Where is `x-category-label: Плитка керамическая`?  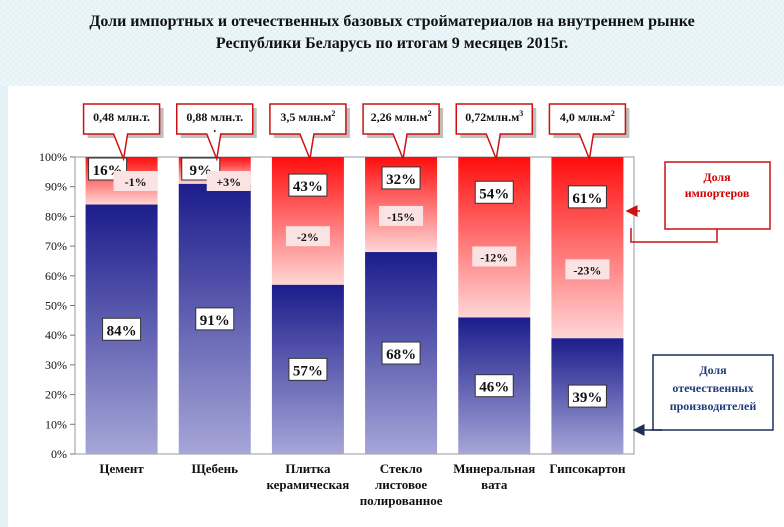
x-category-label: Плитка керамическая is located at coordinates (307, 476).